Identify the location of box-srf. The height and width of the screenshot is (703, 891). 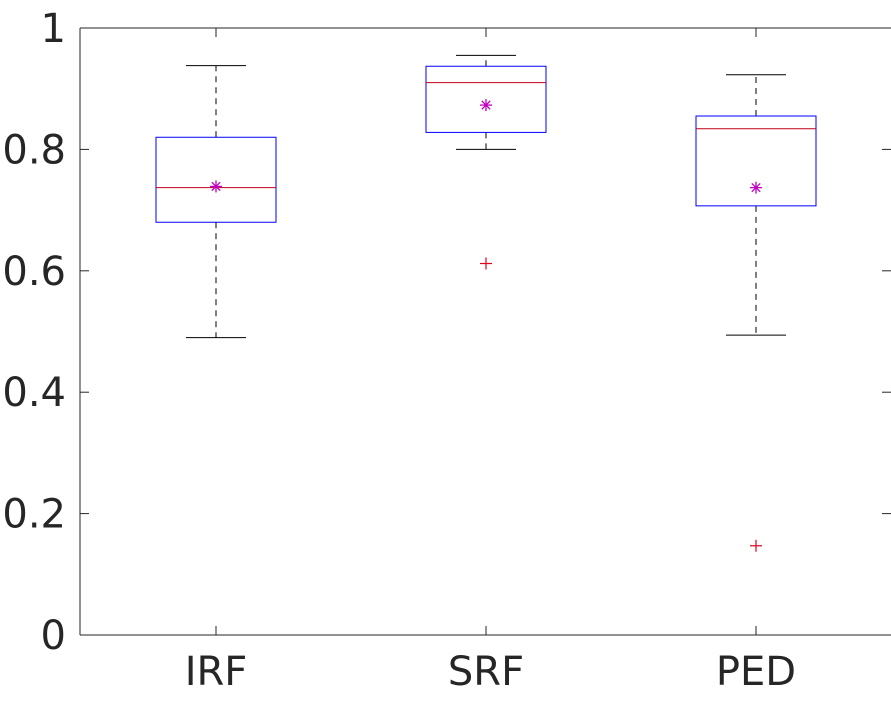
(486, 162).